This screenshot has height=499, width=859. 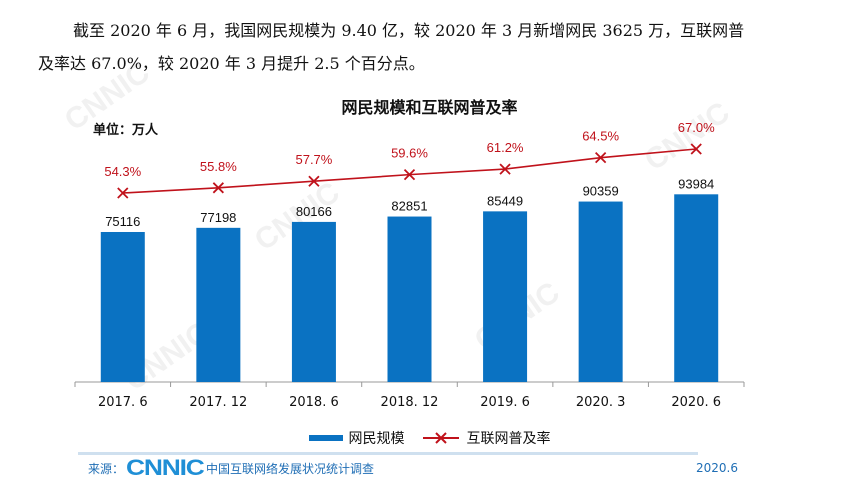 I want to click on rate-label: 55.8%, so click(x=218, y=166).